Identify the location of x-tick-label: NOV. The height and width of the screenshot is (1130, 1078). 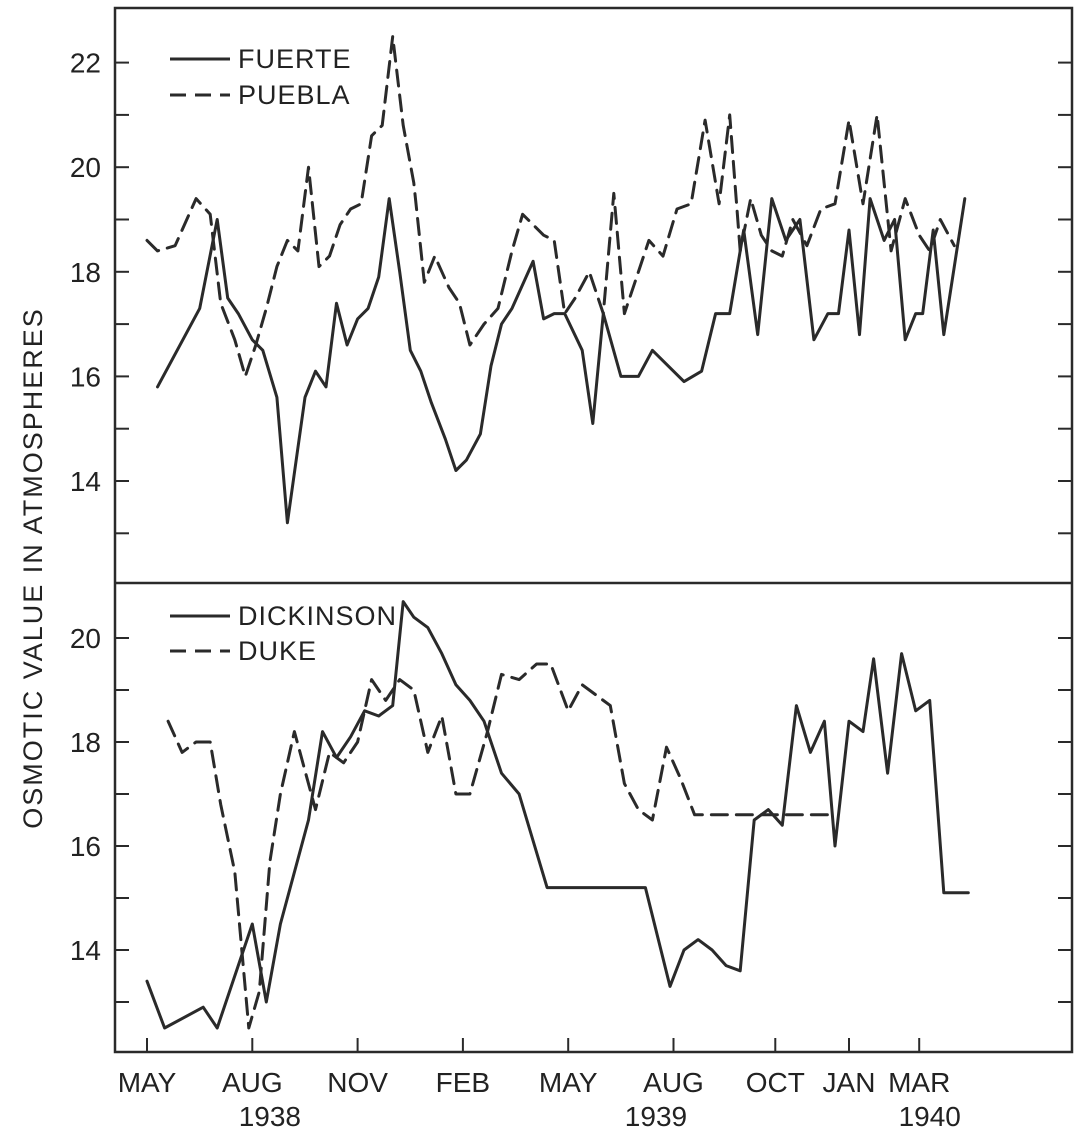
(357, 1082).